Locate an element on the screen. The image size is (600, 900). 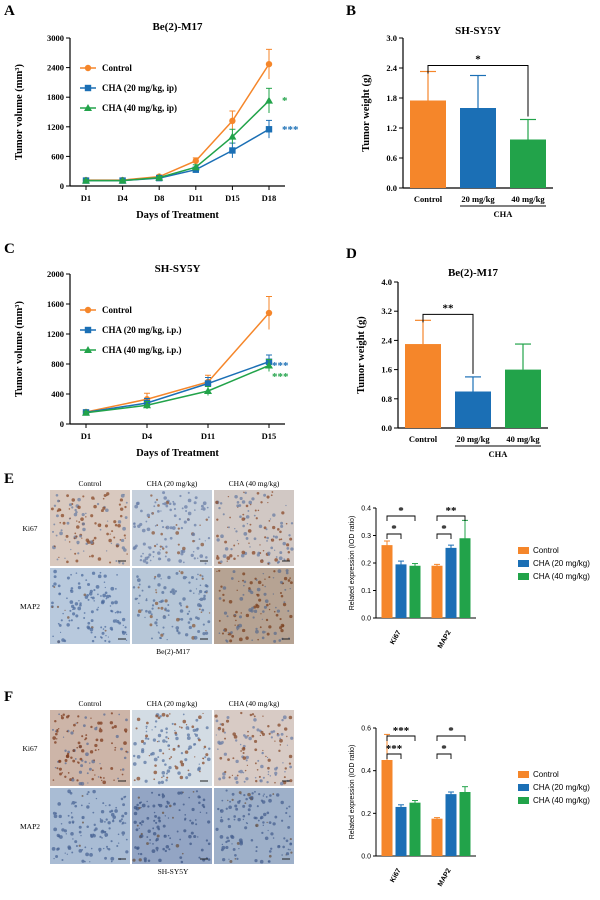
series-line is located at coordinates (177, 362).